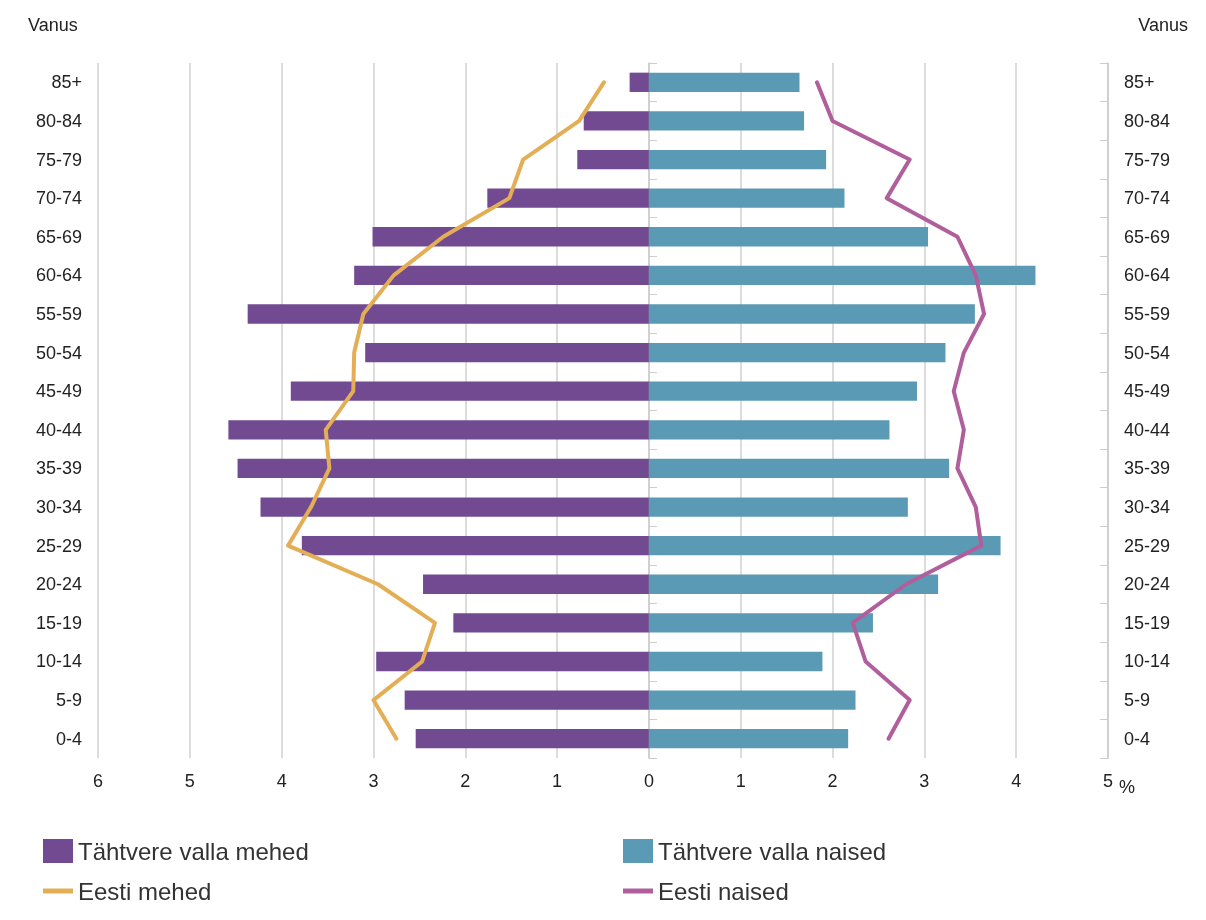 Image resolution: width=1206 pixels, height=920 pixels. I want to click on y-tick-label: 65-69, so click(1147, 236).